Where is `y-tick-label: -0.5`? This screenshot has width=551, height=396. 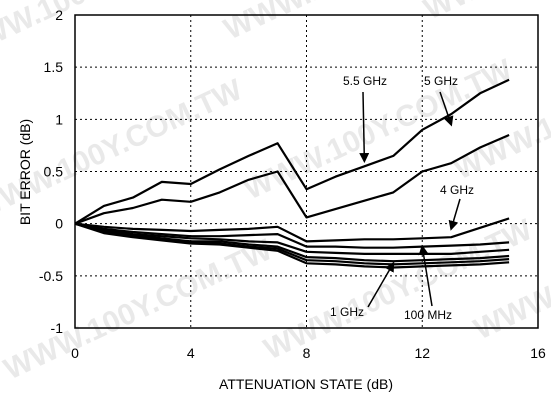
y-tick-label: -0.5 is located at coordinates (51, 276).